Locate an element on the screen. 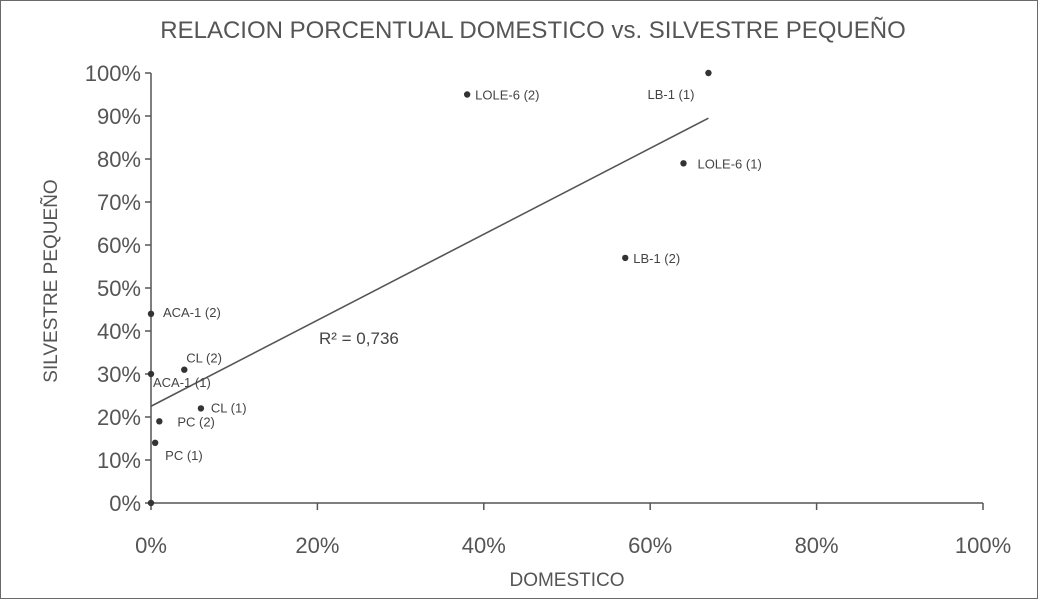 The height and width of the screenshot is (599, 1038). y-tick-label: 90% is located at coordinates (119, 116).